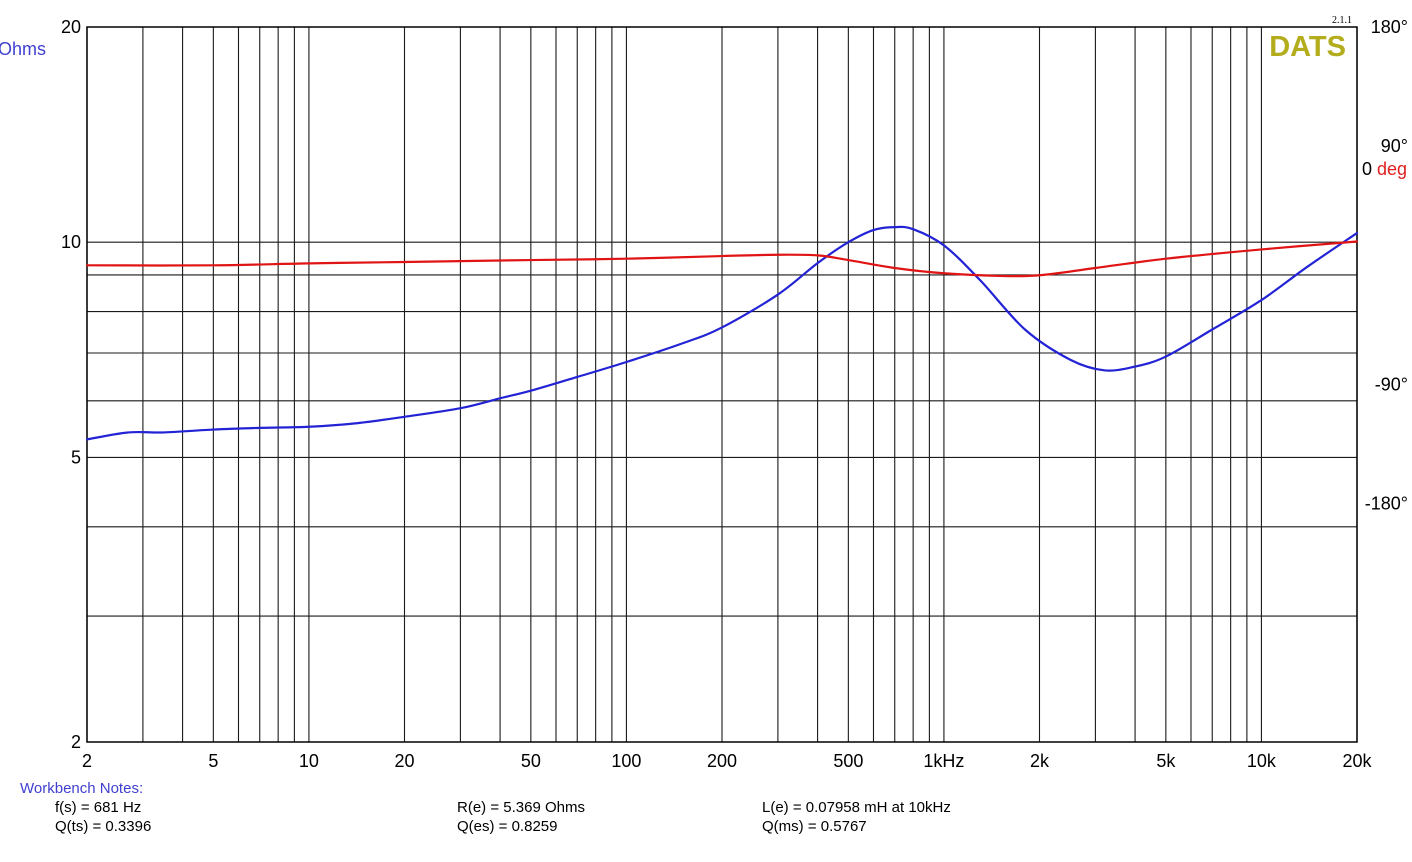  Describe the element at coordinates (1342, 20) in the screenshot. I see `version-label: 2.1.1` at that location.